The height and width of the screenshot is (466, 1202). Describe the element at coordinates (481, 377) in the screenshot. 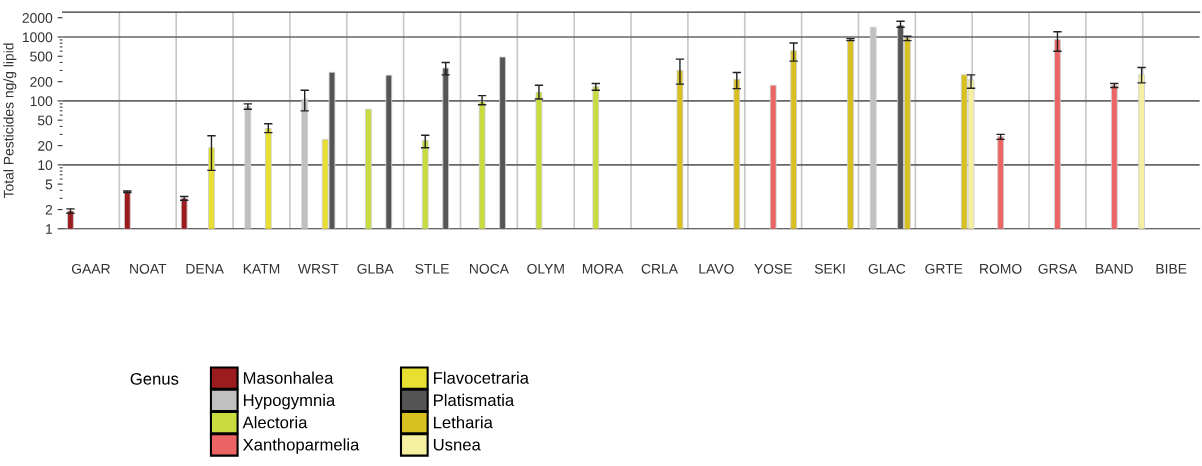

I see `legend-label: Flavocetraria` at that location.